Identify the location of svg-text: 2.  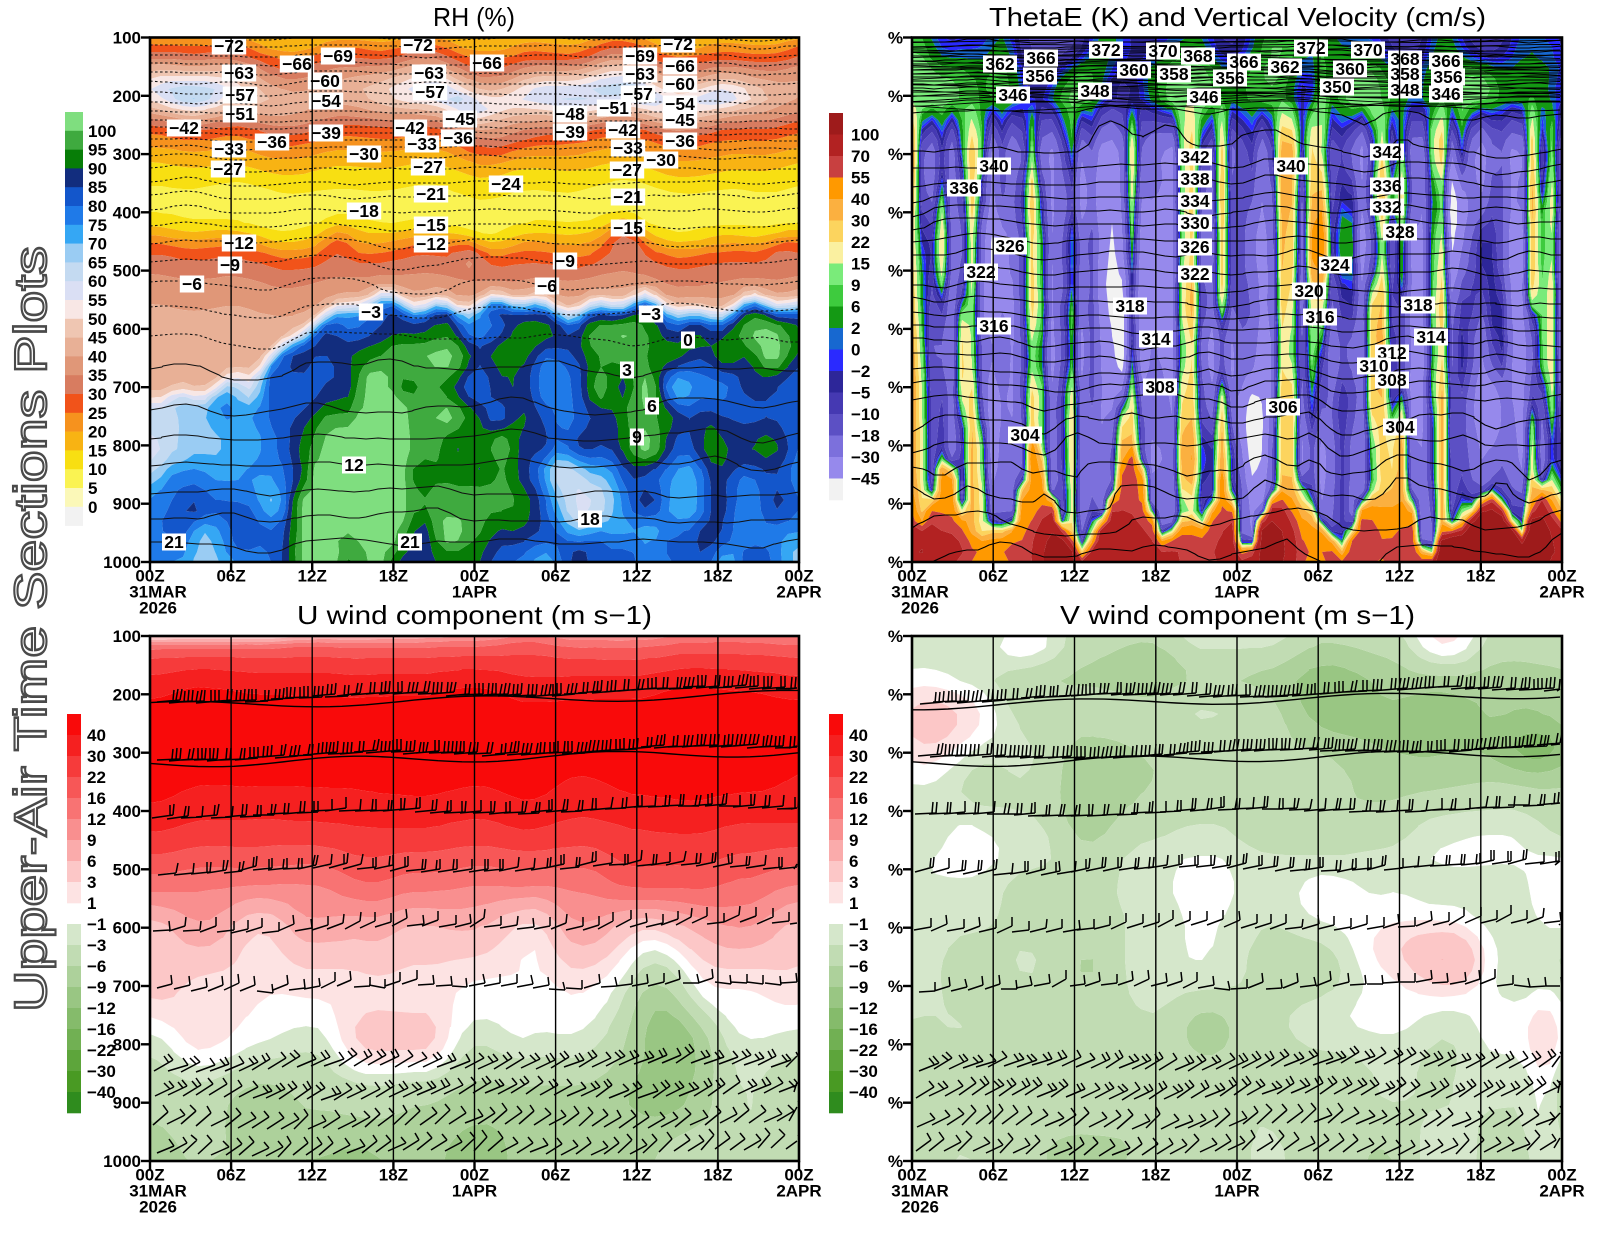
(855, 328).